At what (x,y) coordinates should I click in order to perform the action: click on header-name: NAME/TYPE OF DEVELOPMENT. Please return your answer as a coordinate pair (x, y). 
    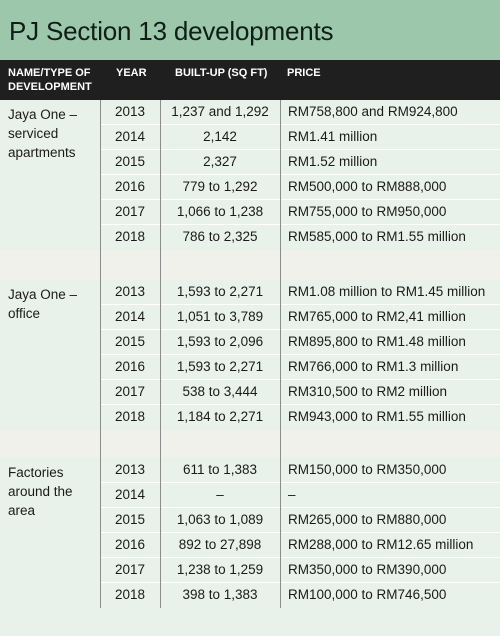
    Looking at the image, I should click on (50, 80).